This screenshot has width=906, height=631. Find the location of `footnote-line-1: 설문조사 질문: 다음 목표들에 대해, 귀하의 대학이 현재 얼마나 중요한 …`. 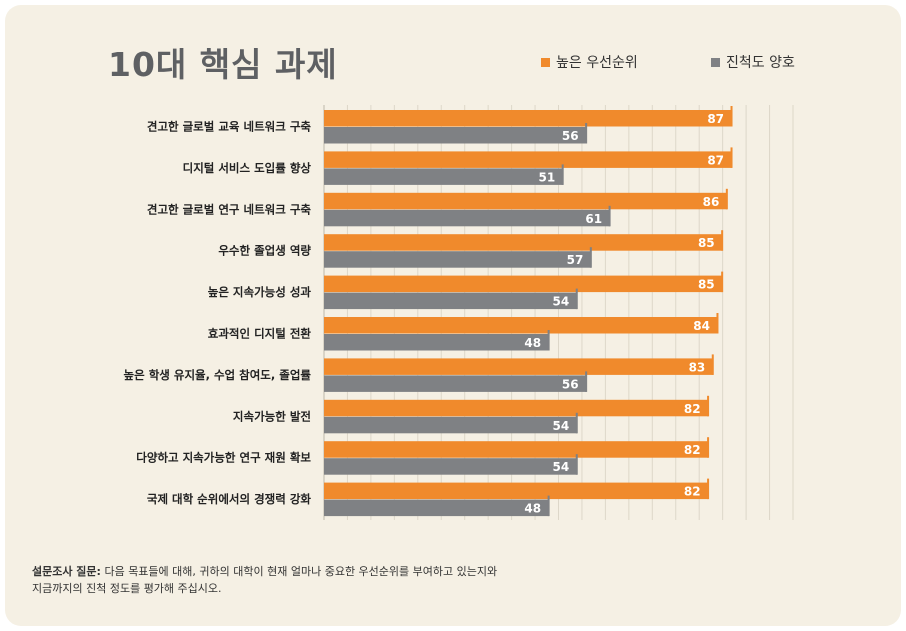

footnote-line-1: 설문조사 질문: 다음 목표들에 대해, 귀하의 대학이 현재 얼마나 중요한 … is located at coordinates (342, 571).